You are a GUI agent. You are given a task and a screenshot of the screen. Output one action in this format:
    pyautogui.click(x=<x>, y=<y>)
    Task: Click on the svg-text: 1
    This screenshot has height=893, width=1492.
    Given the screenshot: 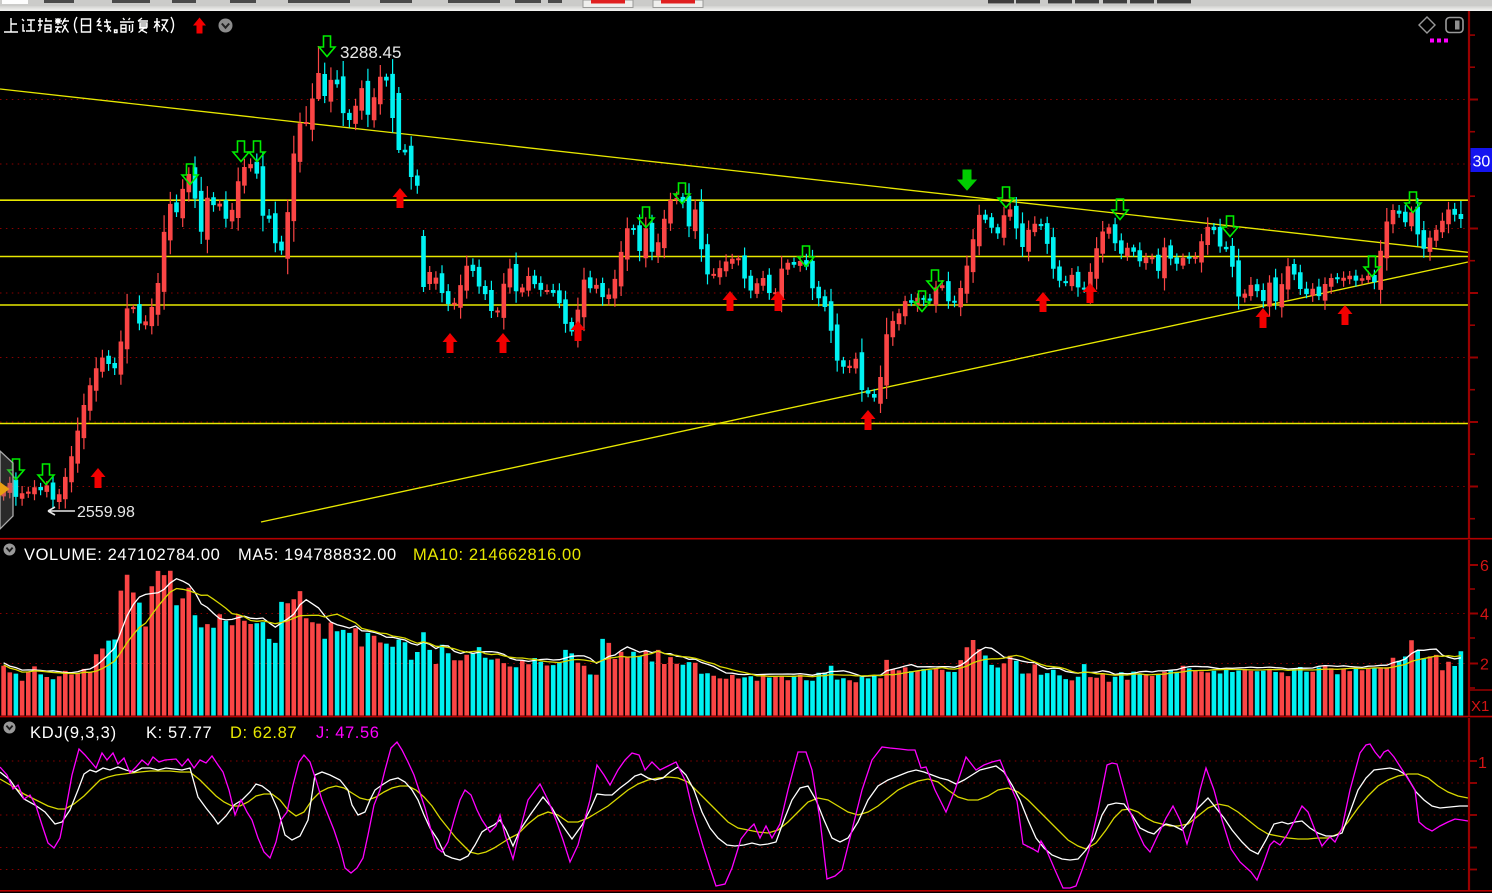 What is the action you would take?
    pyautogui.click(x=1482, y=763)
    